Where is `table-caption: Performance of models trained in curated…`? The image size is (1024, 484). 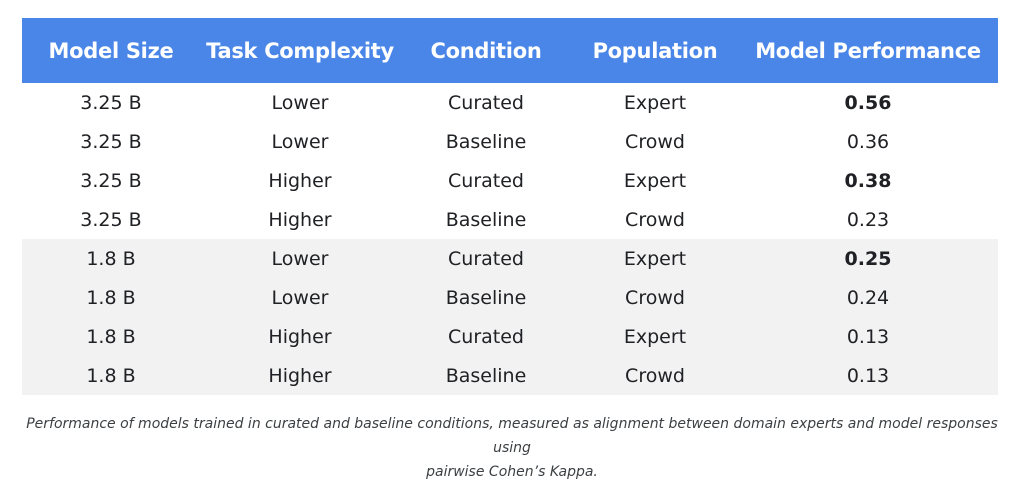
table-caption: Performance of models trained in curated… is located at coordinates (512, 448).